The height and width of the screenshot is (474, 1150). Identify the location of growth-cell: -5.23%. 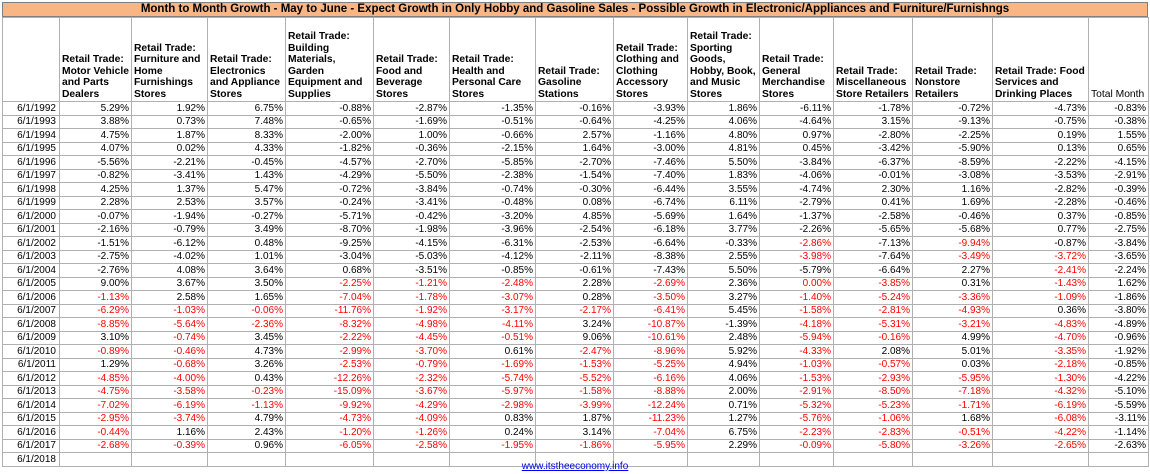
(873, 405).